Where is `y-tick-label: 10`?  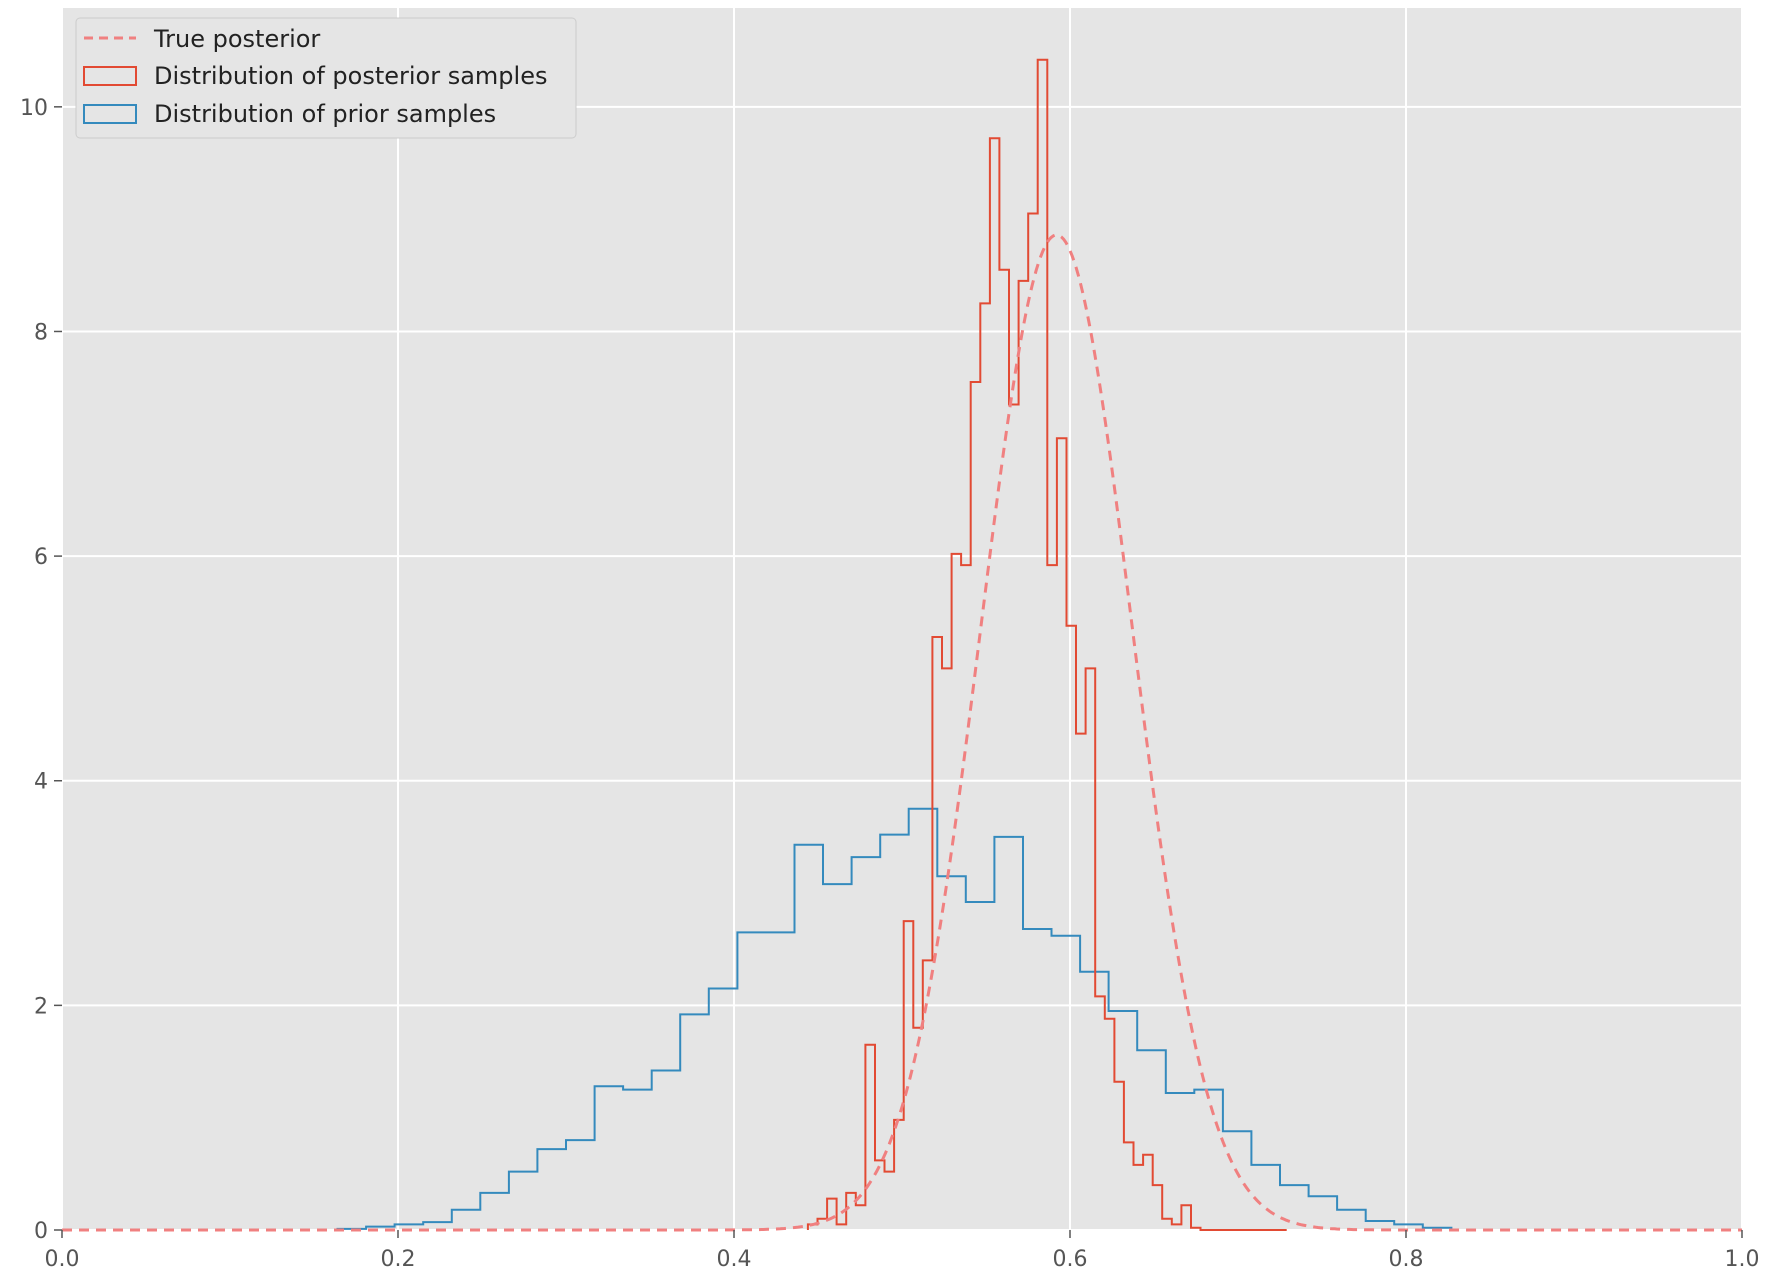
y-tick-label: 10 is located at coordinates (34, 108).